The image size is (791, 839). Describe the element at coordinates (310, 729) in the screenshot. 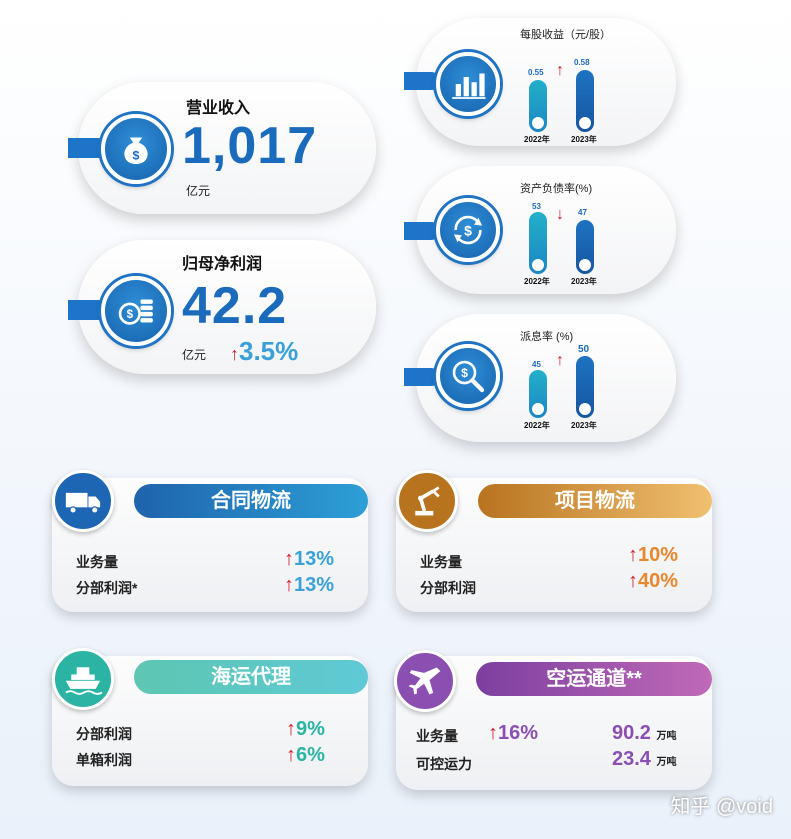

I see `shipping-row1-value: 9%` at that location.